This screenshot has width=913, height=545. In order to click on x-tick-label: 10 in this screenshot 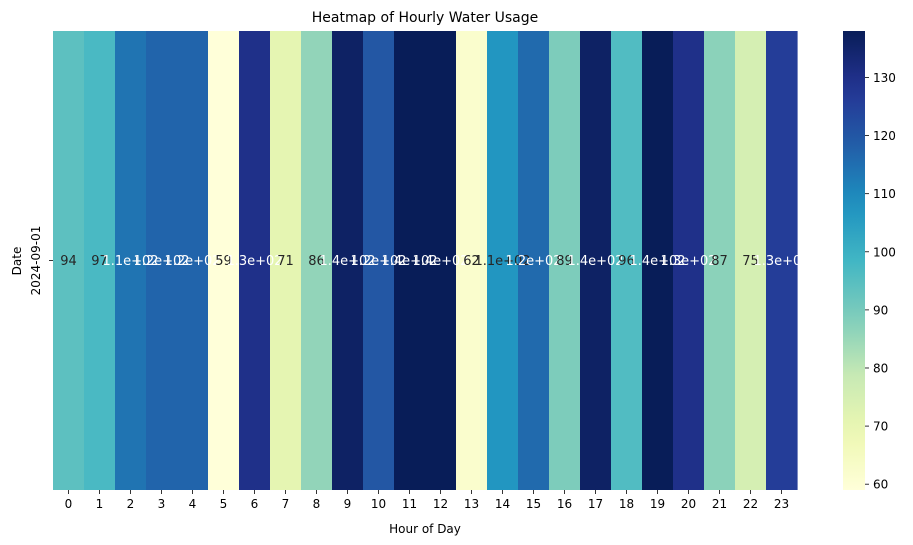, I will do `click(378, 504)`.